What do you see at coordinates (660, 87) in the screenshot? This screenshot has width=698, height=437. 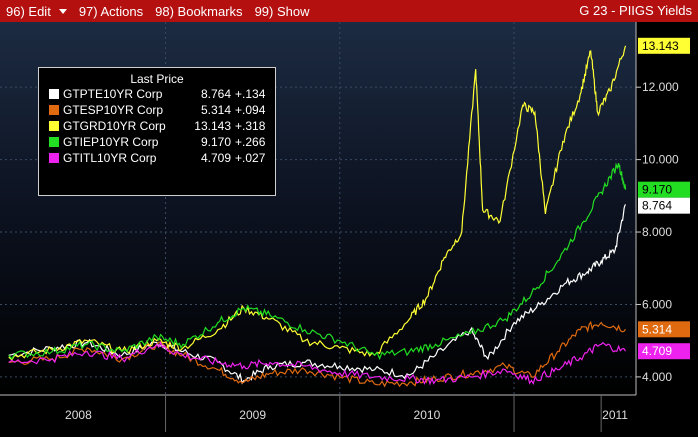 I see `y-tick-label: 12.000` at bounding box center [660, 87].